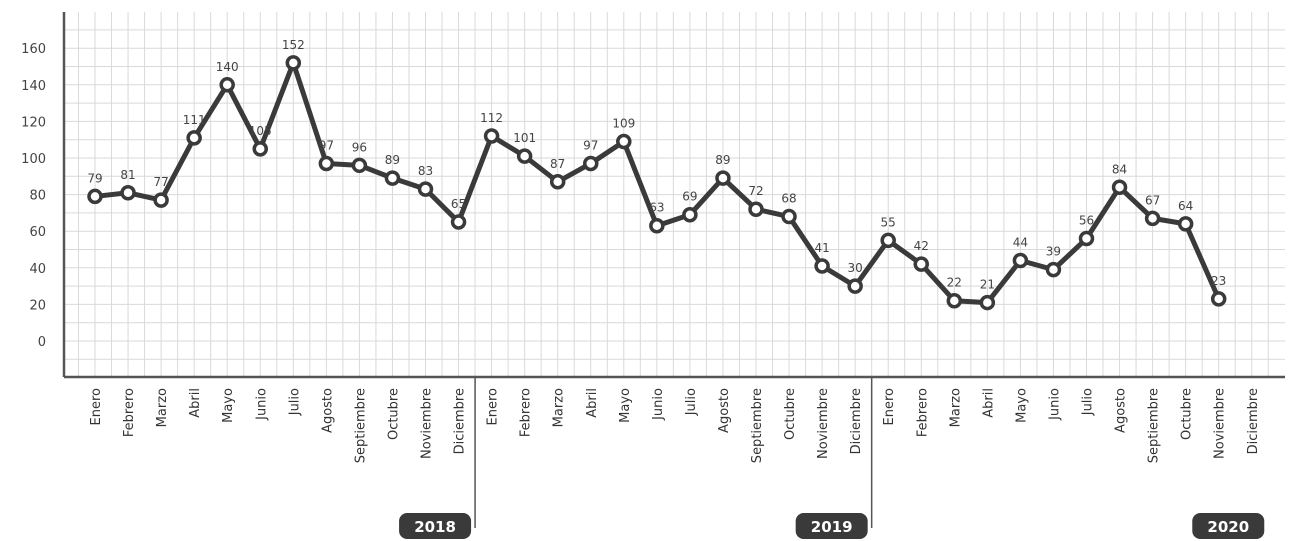  Describe the element at coordinates (722, 160) in the screenshot. I see `data-label: 89` at that location.